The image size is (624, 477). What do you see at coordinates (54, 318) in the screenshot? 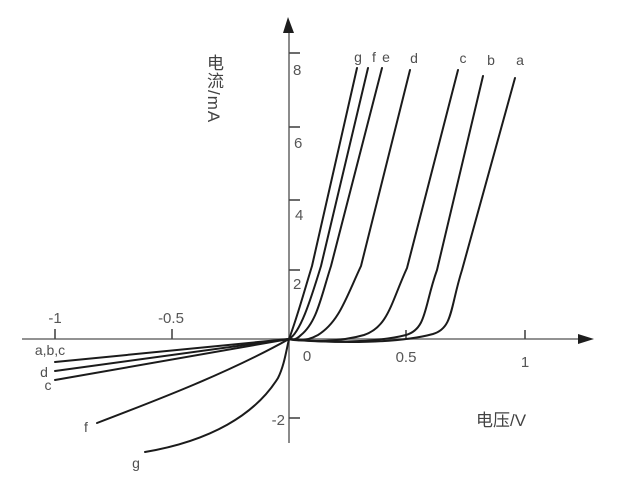
I see `x-tick-label-neg1: -1` at bounding box center [54, 318].